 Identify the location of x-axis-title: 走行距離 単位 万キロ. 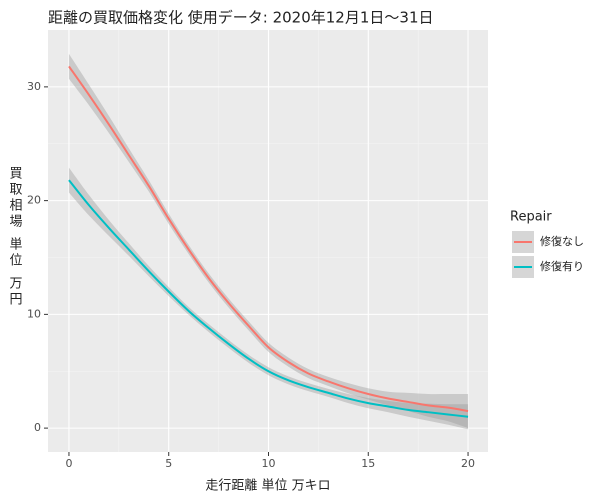
(267, 486).